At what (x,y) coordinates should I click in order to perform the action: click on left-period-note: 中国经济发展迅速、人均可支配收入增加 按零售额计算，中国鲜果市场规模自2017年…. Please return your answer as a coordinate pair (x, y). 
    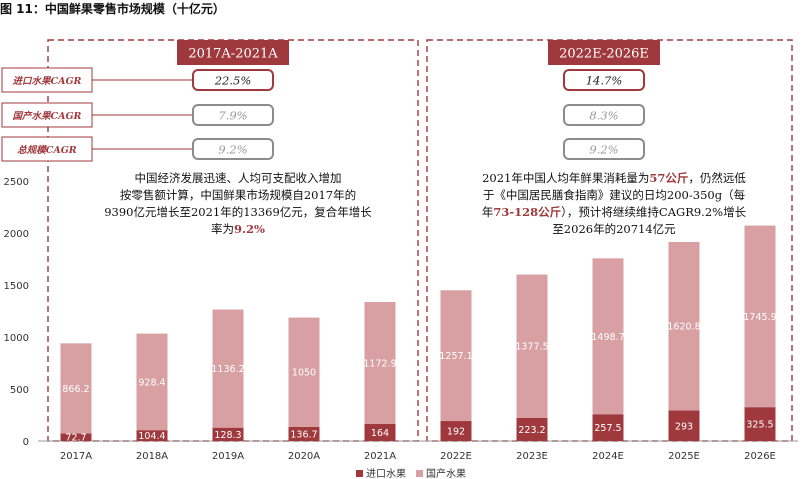
    Looking at the image, I should click on (238, 204).